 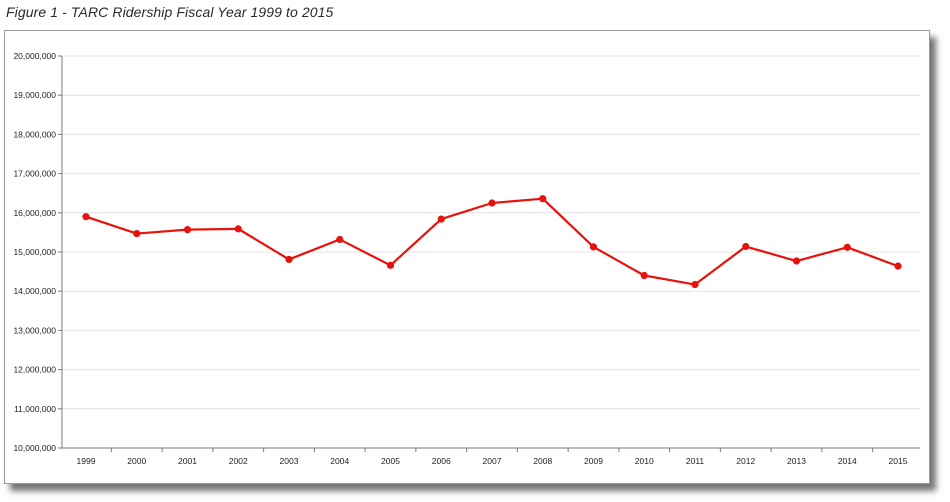 What do you see at coordinates (441, 461) in the screenshot?
I see `x-tick-label: 2006` at bounding box center [441, 461].